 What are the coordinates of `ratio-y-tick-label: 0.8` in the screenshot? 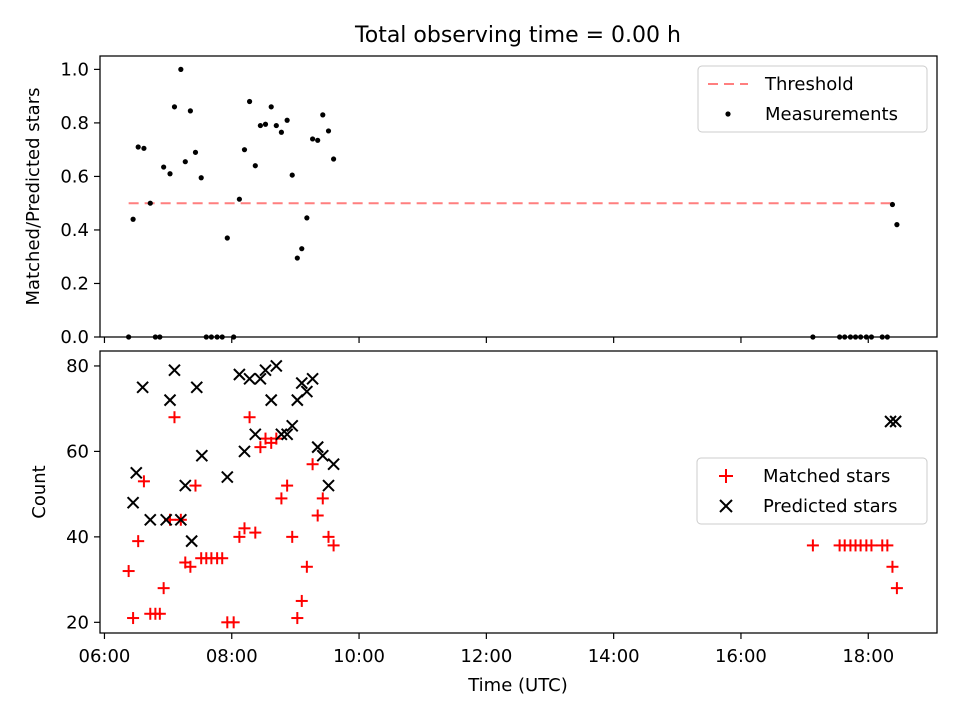 It's located at (74, 123).